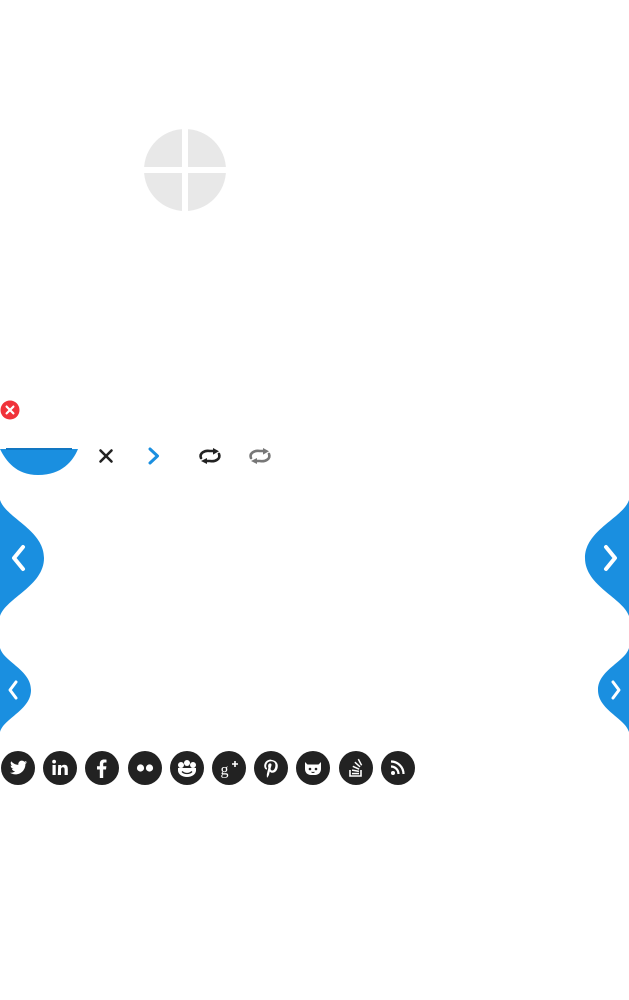 The height and width of the screenshot is (1000, 629). What do you see at coordinates (60, 768) in the screenshot?
I see `linkedin-icon` at bounding box center [60, 768].